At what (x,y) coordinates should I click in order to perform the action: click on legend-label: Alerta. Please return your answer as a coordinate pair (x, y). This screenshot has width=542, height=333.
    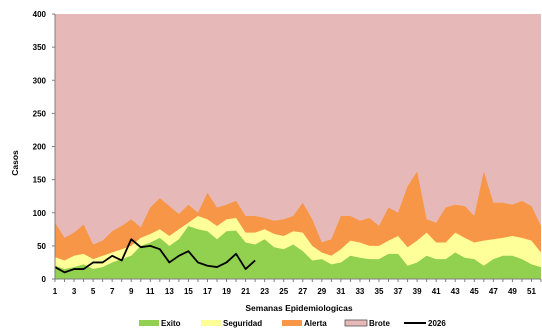
    Looking at the image, I should click on (315, 323).